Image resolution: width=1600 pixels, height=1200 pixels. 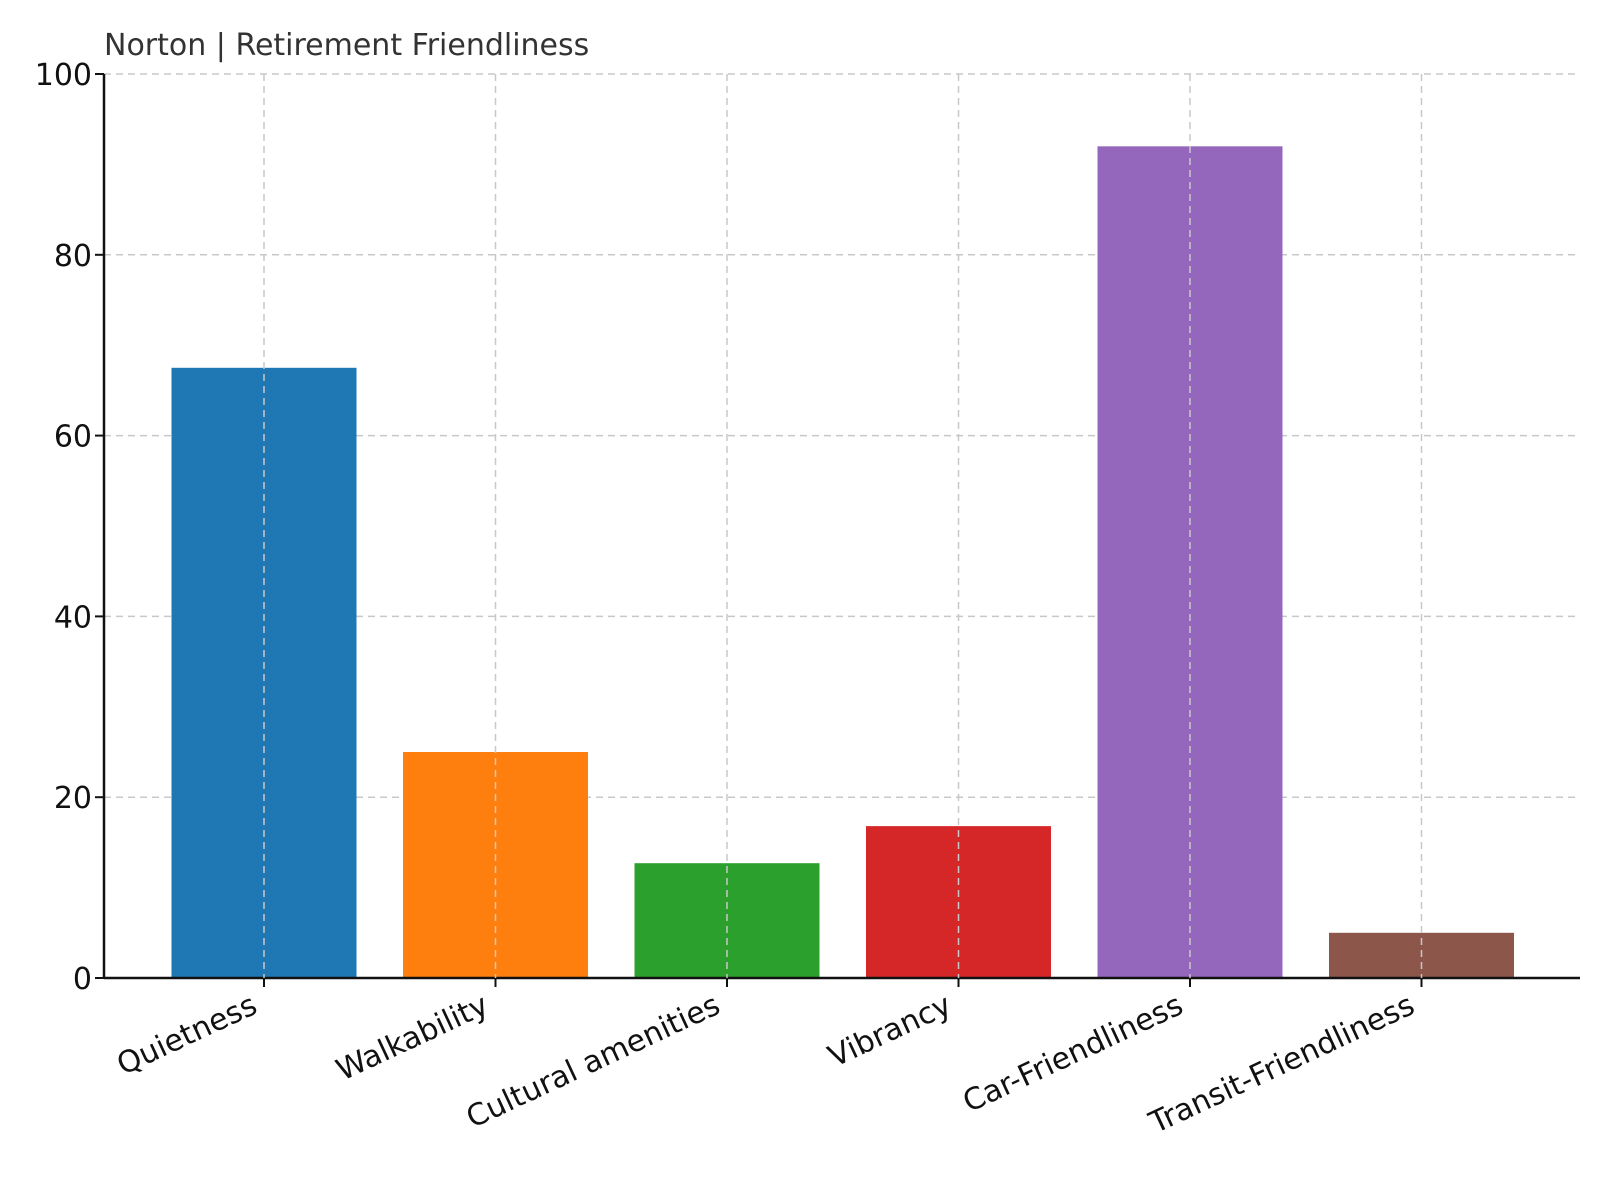 I want to click on y-tick-label: 80, so click(x=73, y=256).